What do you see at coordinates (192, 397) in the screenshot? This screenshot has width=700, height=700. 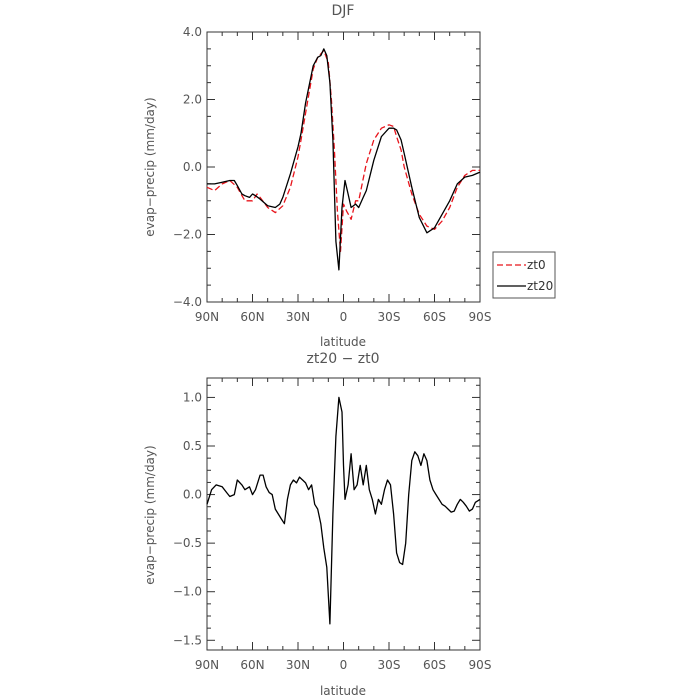 I see `y-tick-label: 1.0` at bounding box center [192, 397].